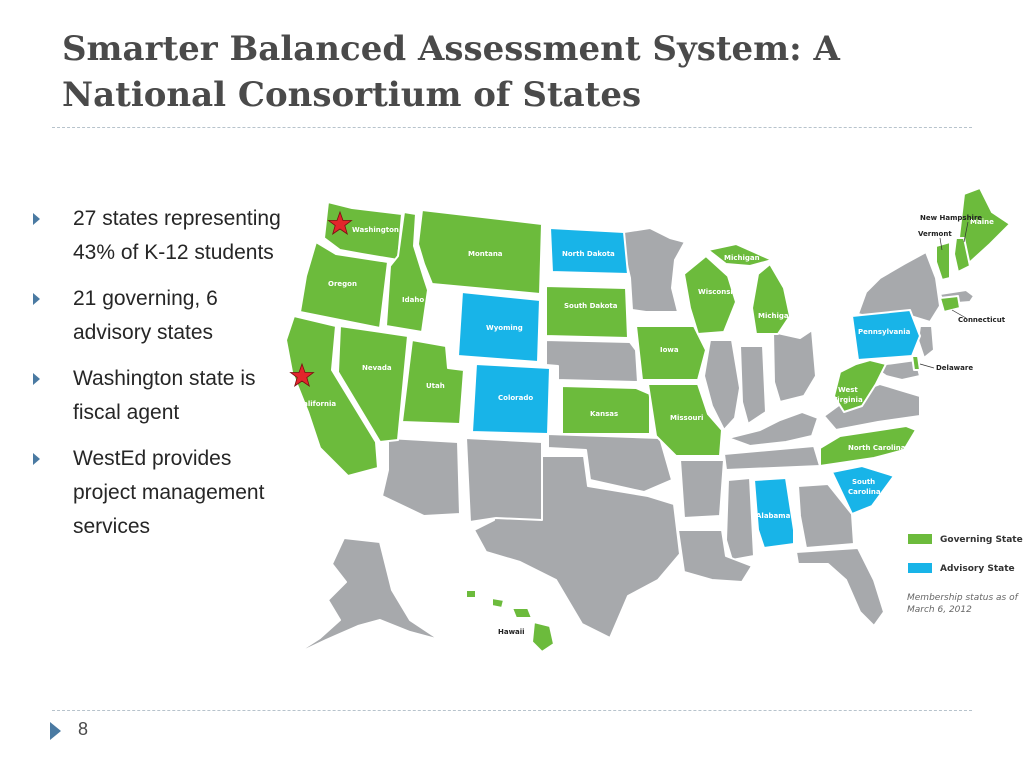  I want to click on state-alabama, so click(774, 513).